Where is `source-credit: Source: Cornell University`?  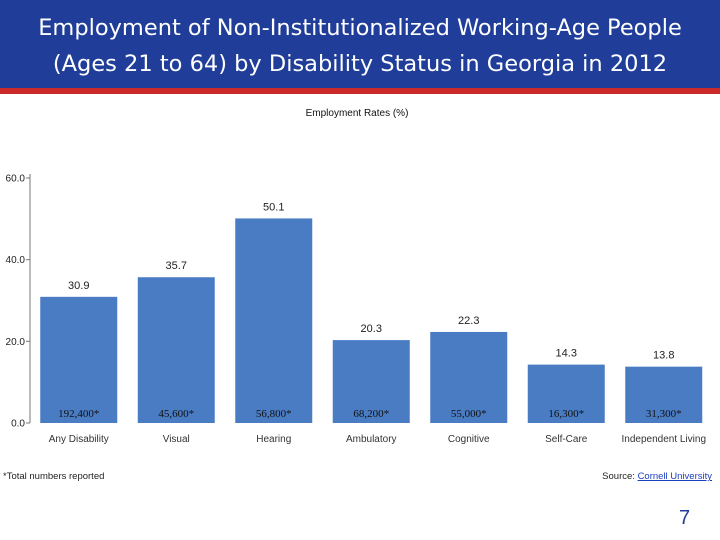
source-credit: Source: Cornell University is located at coordinates (657, 476).